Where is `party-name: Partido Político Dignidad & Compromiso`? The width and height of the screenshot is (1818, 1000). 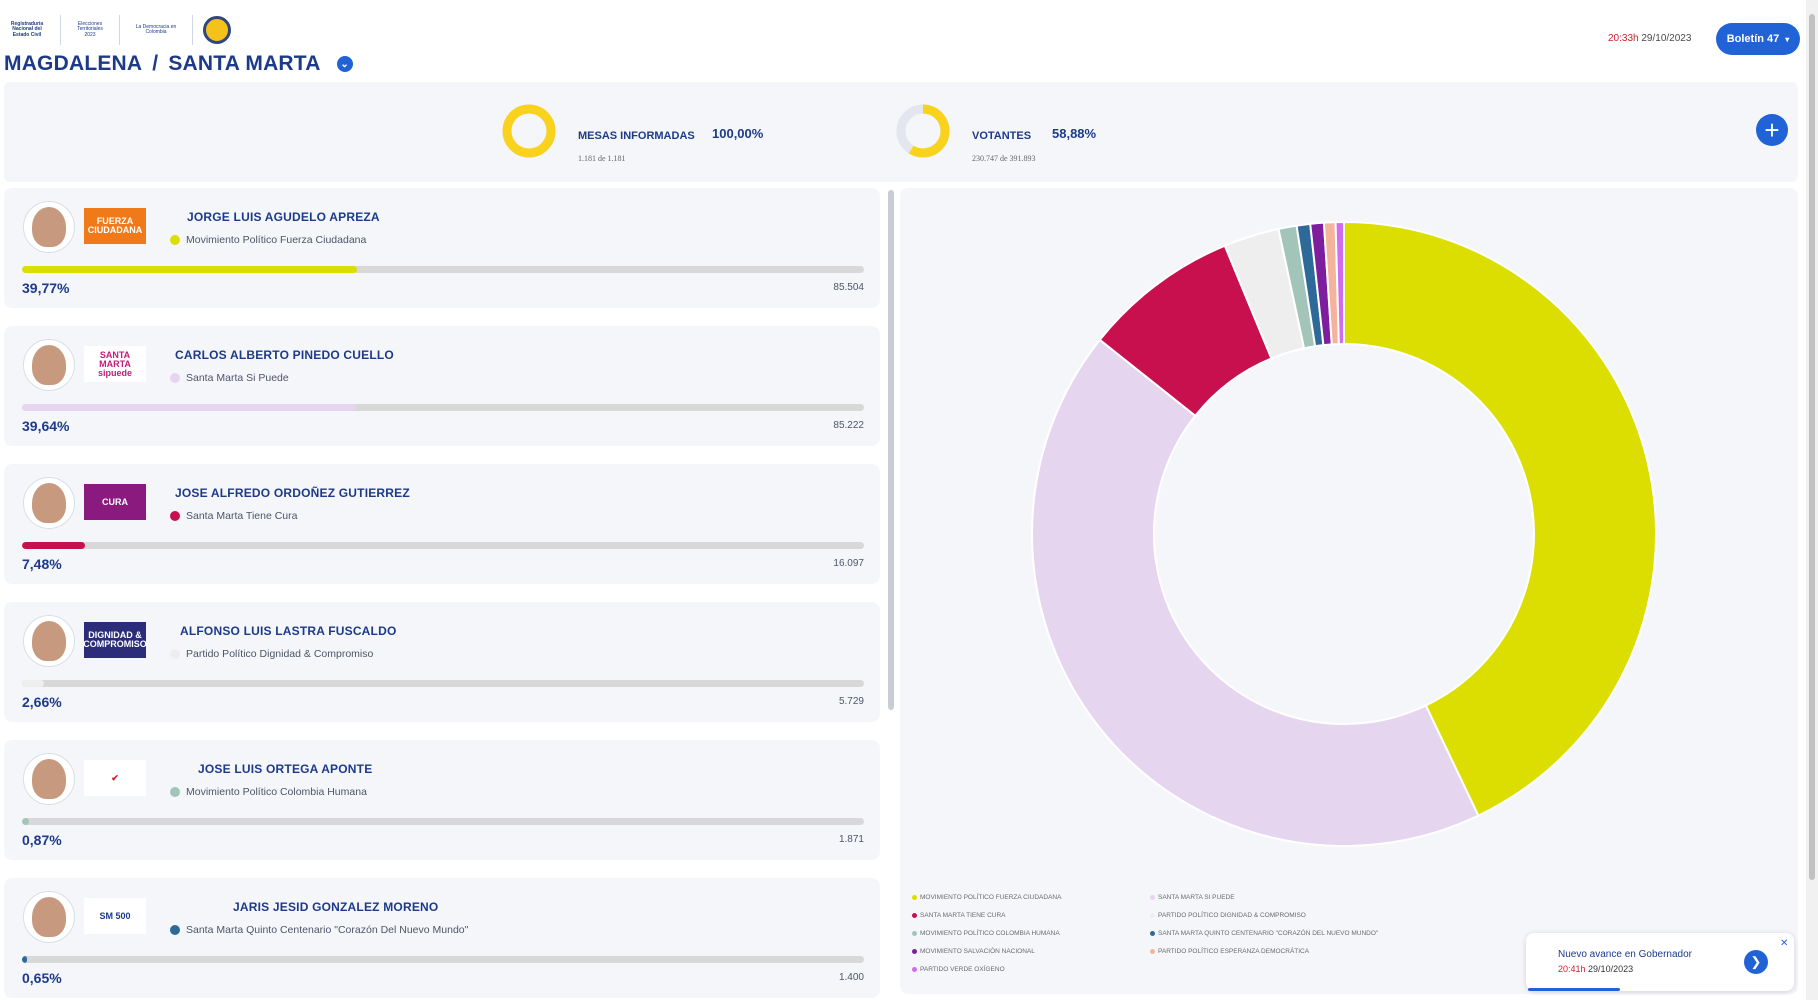
party-name: Partido Político Dignidad & Compromiso is located at coordinates (280, 654).